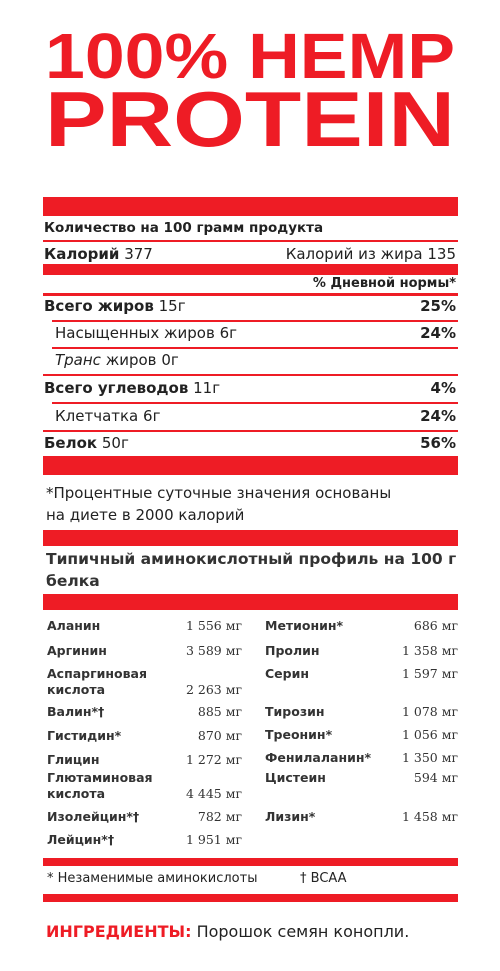 The width and height of the screenshot is (500, 971). I want to click on row-label: Всего углеводов 11г, so click(132, 388).